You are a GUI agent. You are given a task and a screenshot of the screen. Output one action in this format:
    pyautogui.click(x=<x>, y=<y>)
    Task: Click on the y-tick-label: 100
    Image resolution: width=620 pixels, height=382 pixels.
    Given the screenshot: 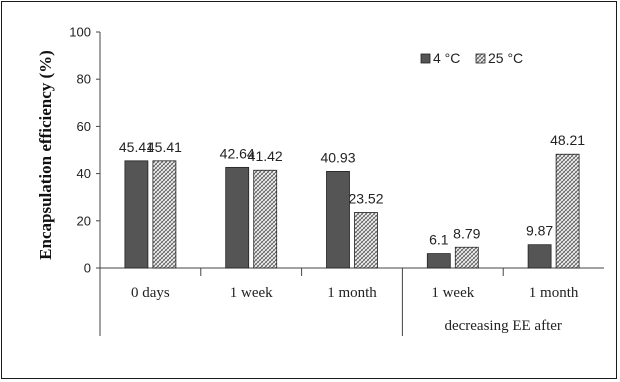 What is the action you would take?
    pyautogui.click(x=80, y=32)
    